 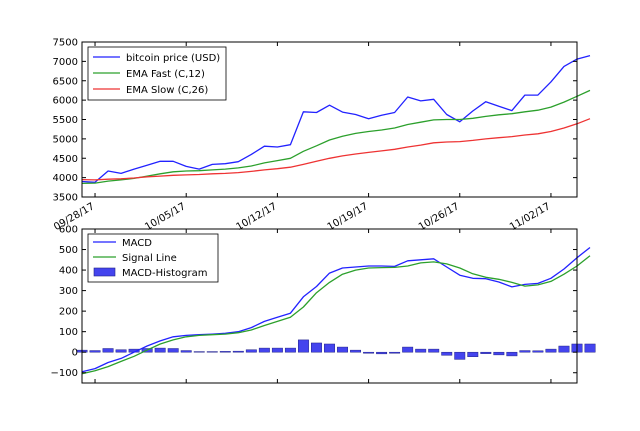 What do you see at coordinates (65, 139) in the screenshot?
I see `y-tick-label: 5000` at bounding box center [65, 139].